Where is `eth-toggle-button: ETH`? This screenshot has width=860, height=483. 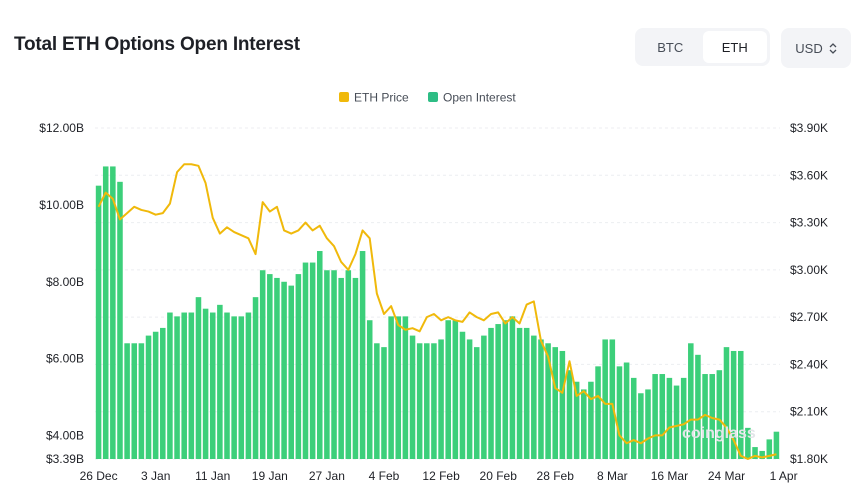
eth-toggle-button: ETH is located at coordinates (734, 47).